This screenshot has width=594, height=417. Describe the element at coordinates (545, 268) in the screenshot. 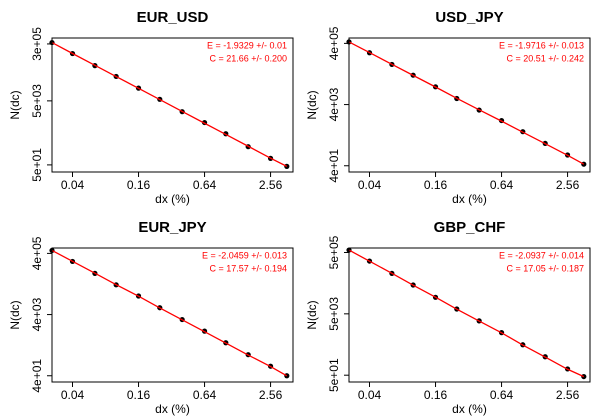

I see `annotation: C = 17.05 +/- 0.187` at that location.